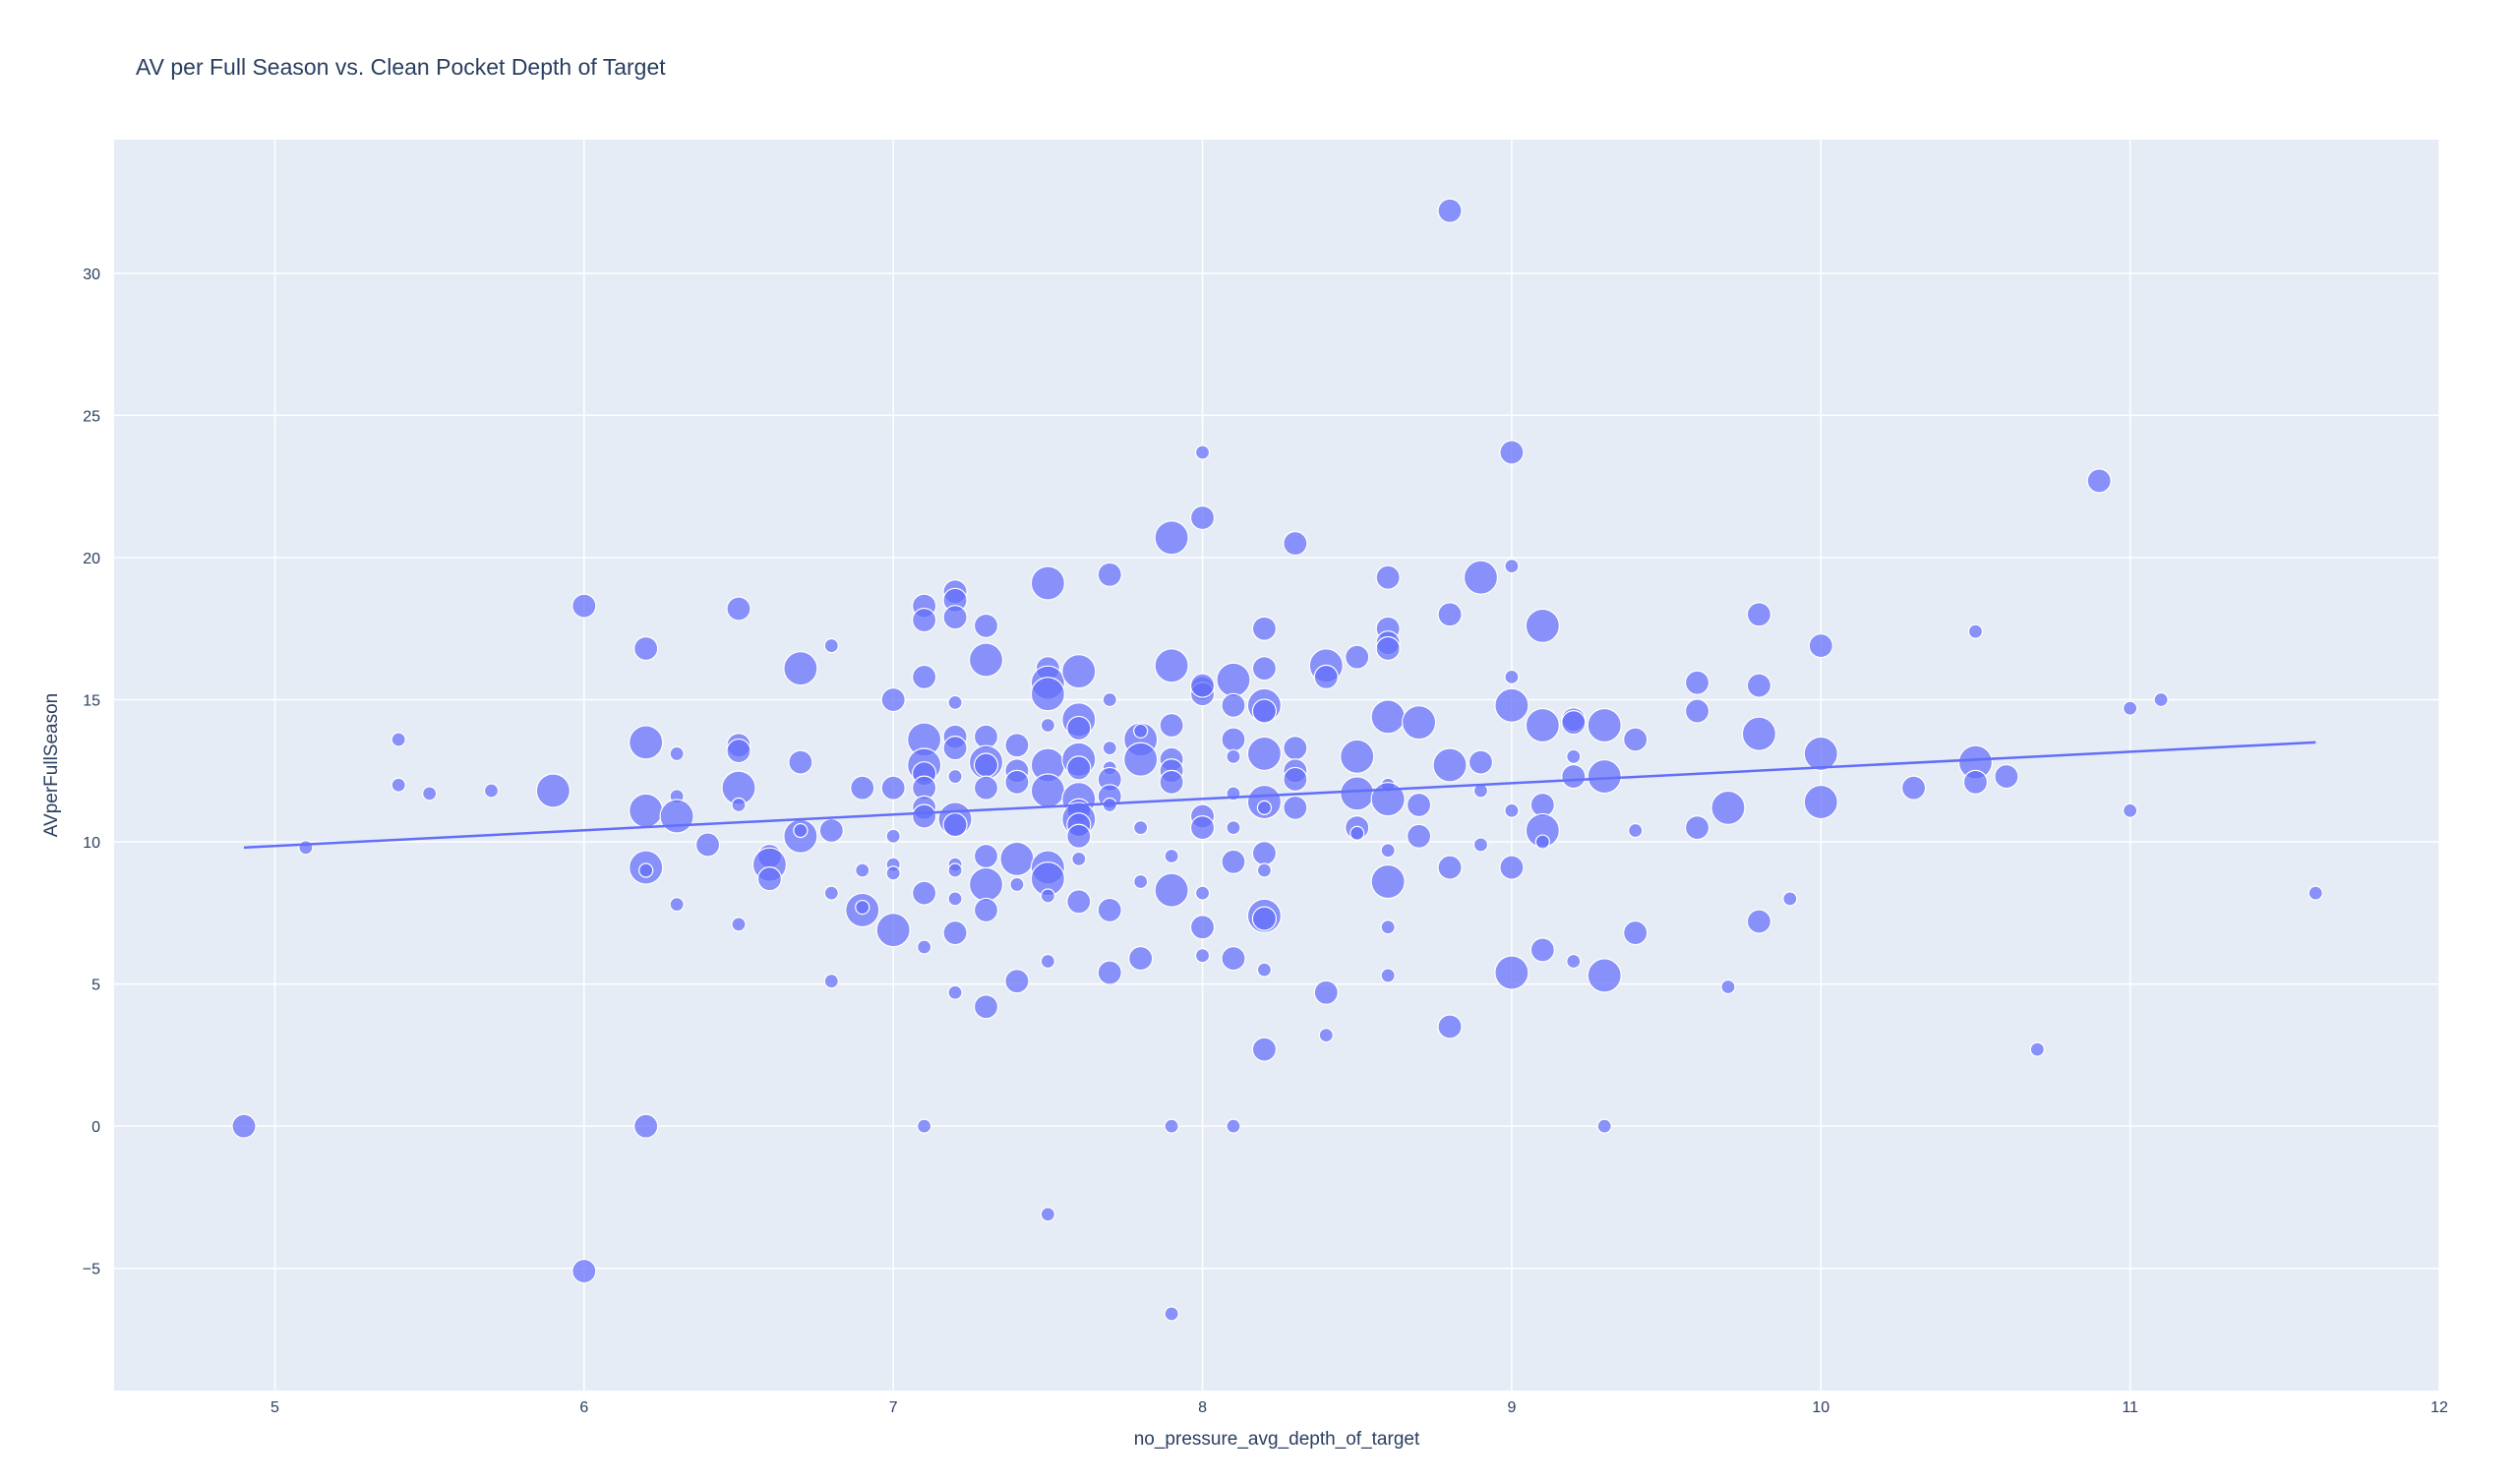  Describe the element at coordinates (51, 765) in the screenshot. I see `y-axis-label: AVperFullSeason` at that location.